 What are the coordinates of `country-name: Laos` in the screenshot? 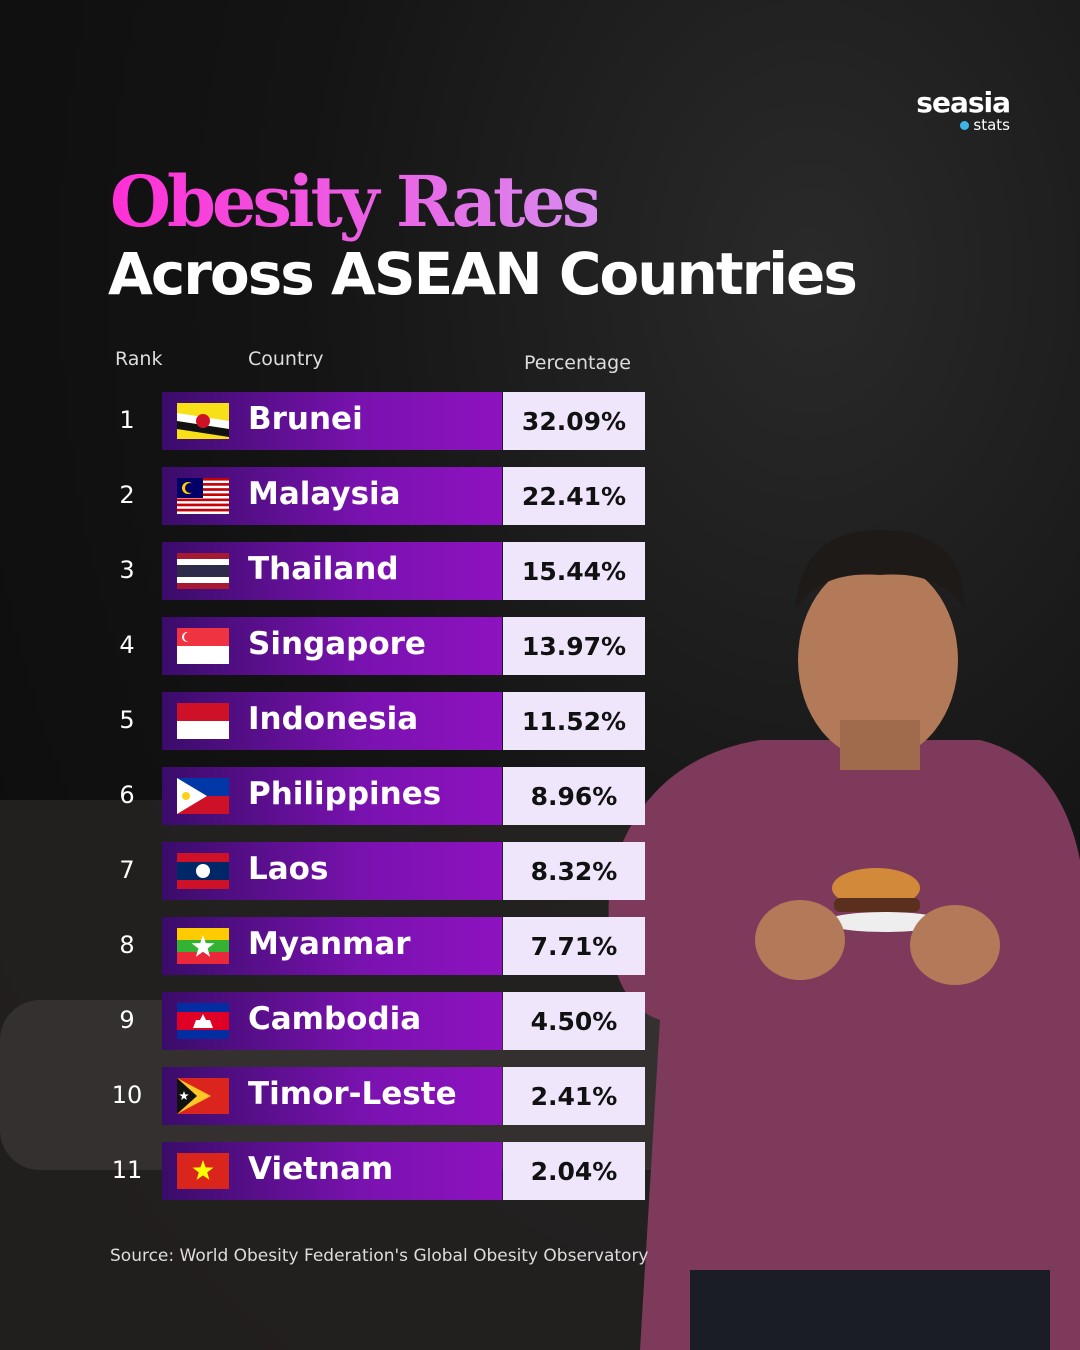 It's located at (288, 869).